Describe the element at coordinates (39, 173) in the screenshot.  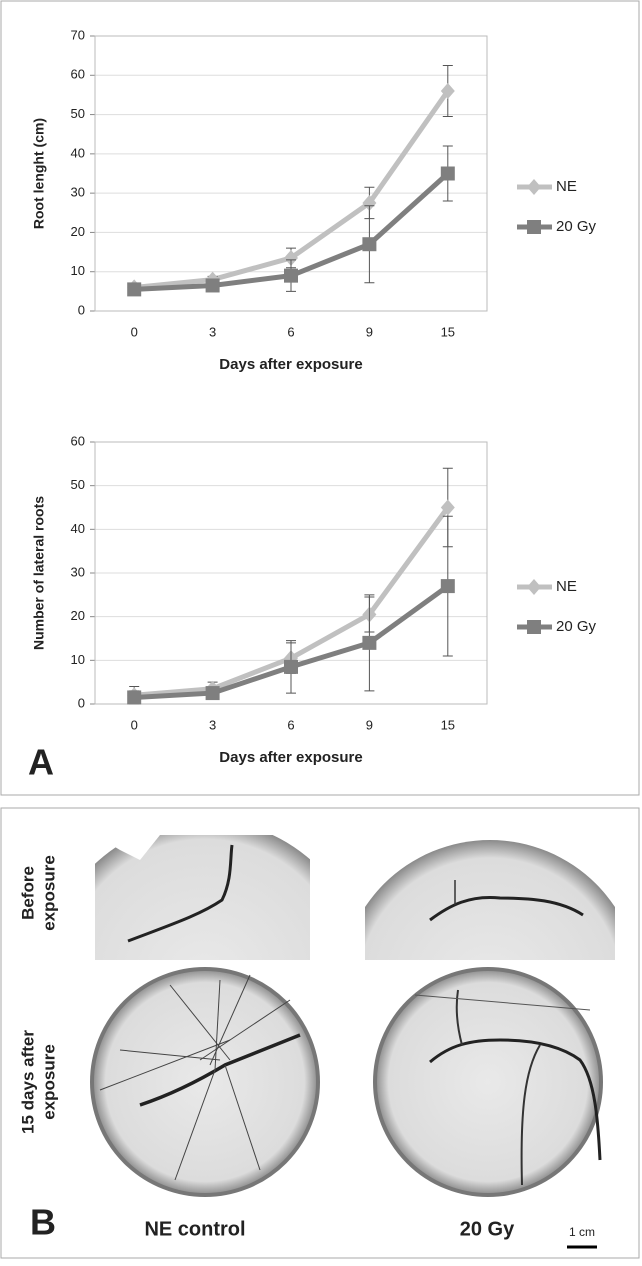
I see `y-axis-title: Root lenght (cm)` at that location.